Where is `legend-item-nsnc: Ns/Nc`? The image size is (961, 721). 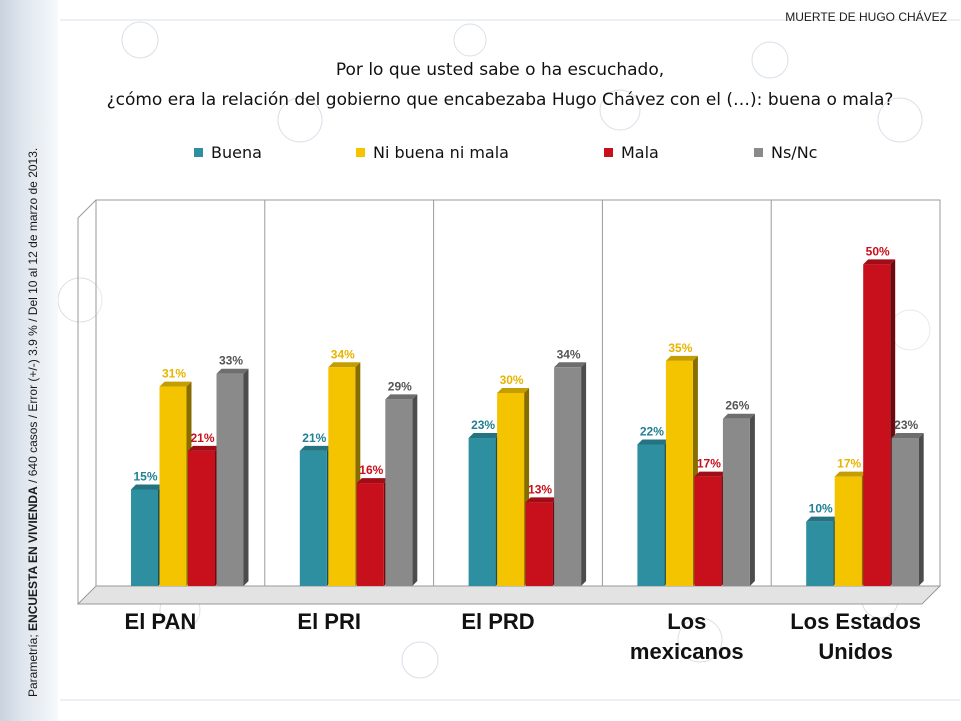 legend-item-nsnc: Ns/Nc is located at coordinates (785, 152).